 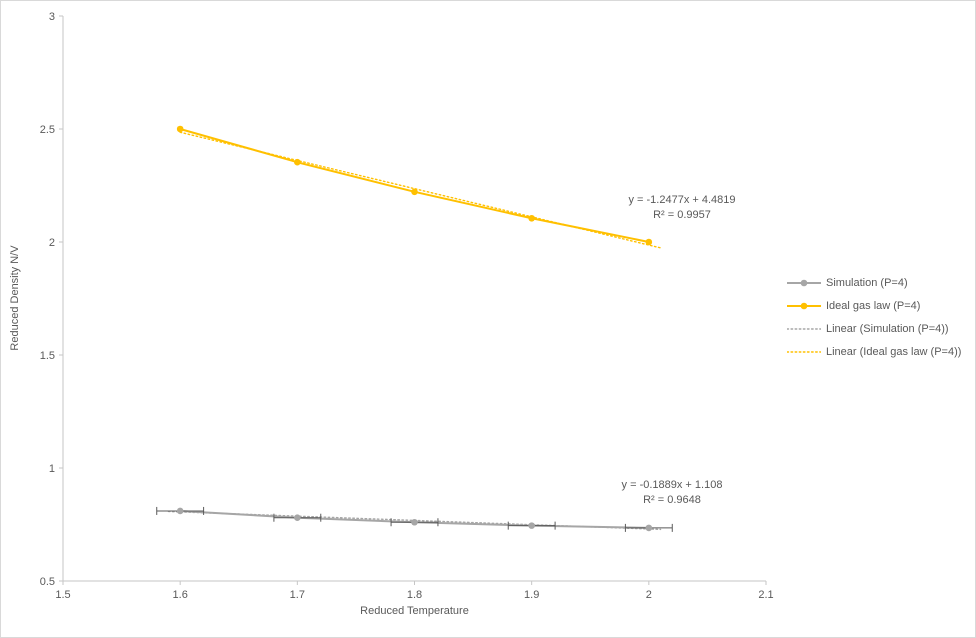 What do you see at coordinates (894, 351) in the screenshot?
I see `legend-label-linear-ideal-gas: Linear (Ideal gas law (P=4))` at bounding box center [894, 351].